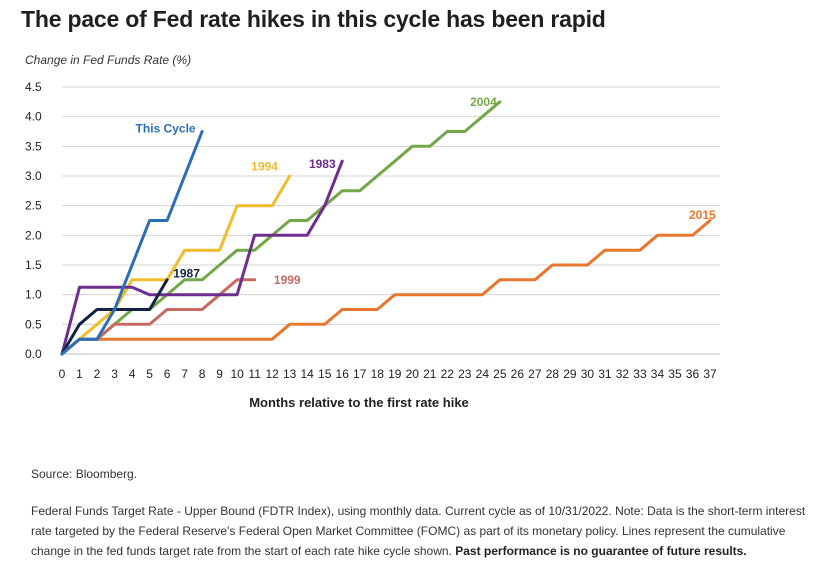 This screenshot has width=822, height=561. Describe the element at coordinates (33, 87) in the screenshot. I see `y-tick-label: 4.5` at that location.